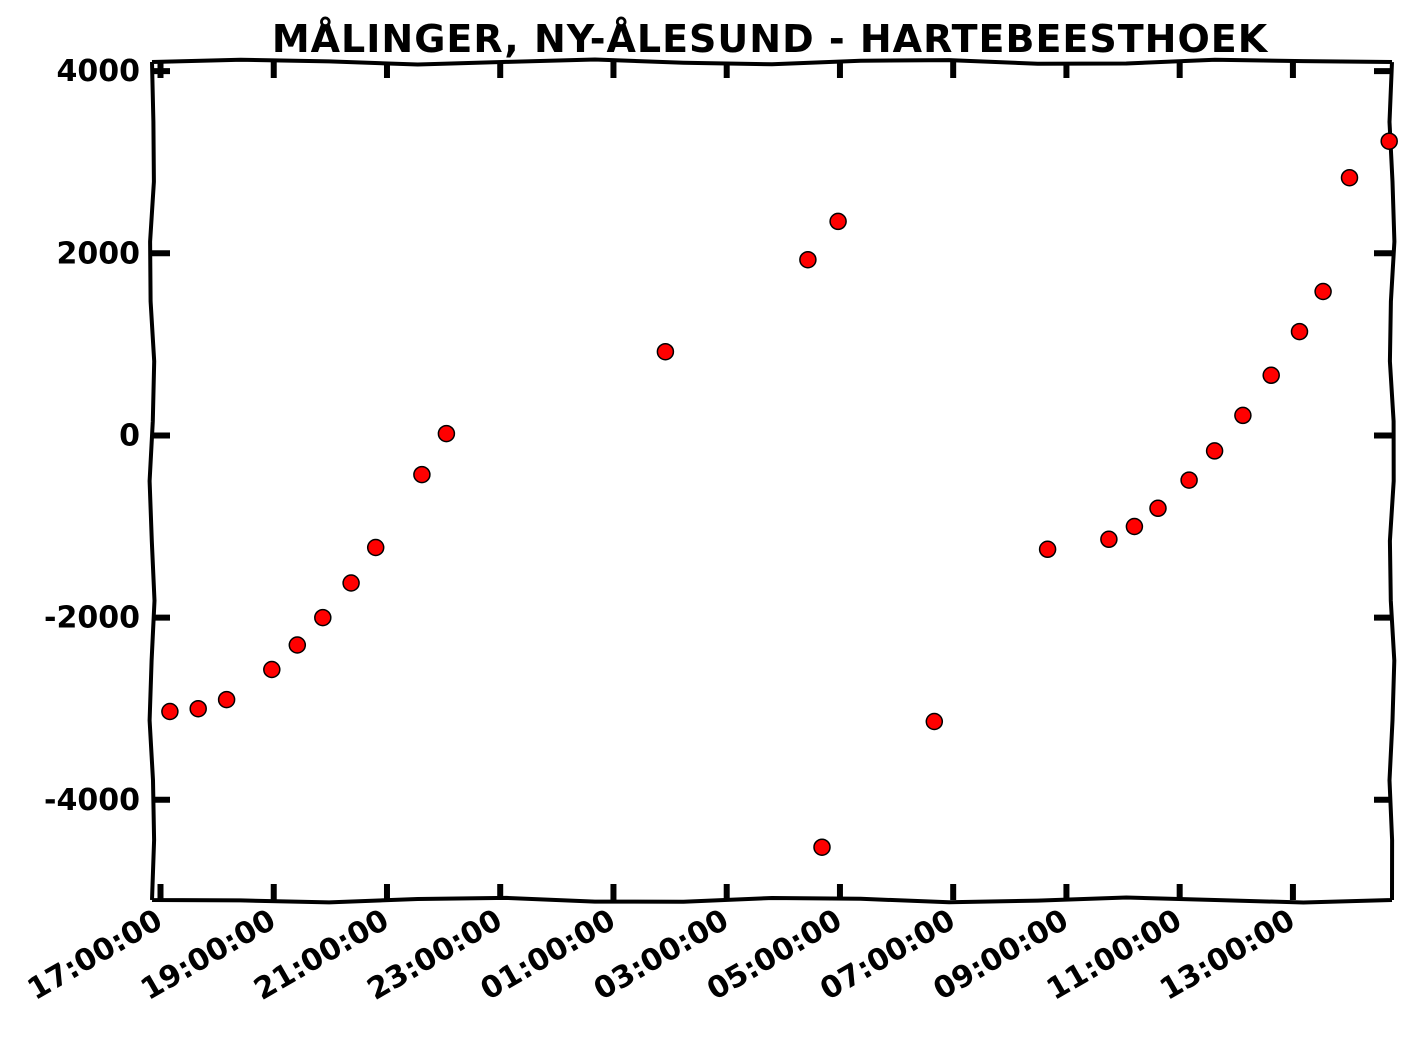  Describe the element at coordinates (99, 253) in the screenshot. I see `y-tick-label: 2000` at that location.